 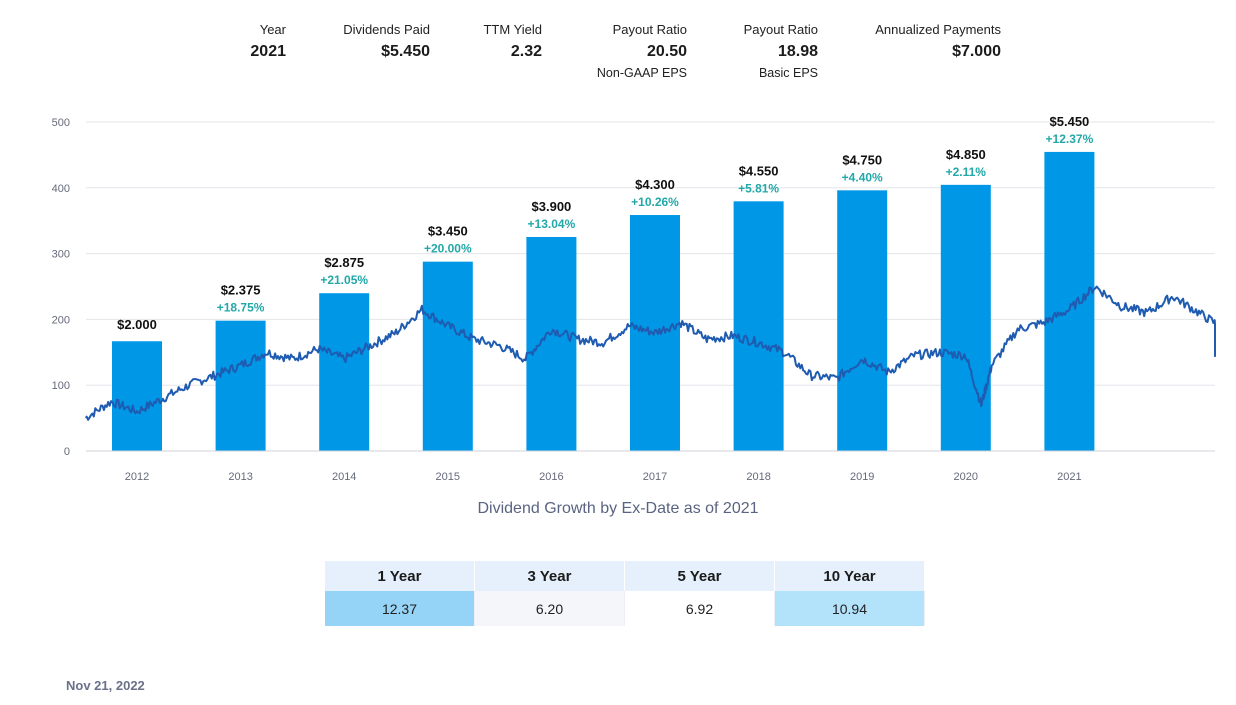 I want to click on as-of-date: Nov 21, 2022, so click(x=105, y=685).